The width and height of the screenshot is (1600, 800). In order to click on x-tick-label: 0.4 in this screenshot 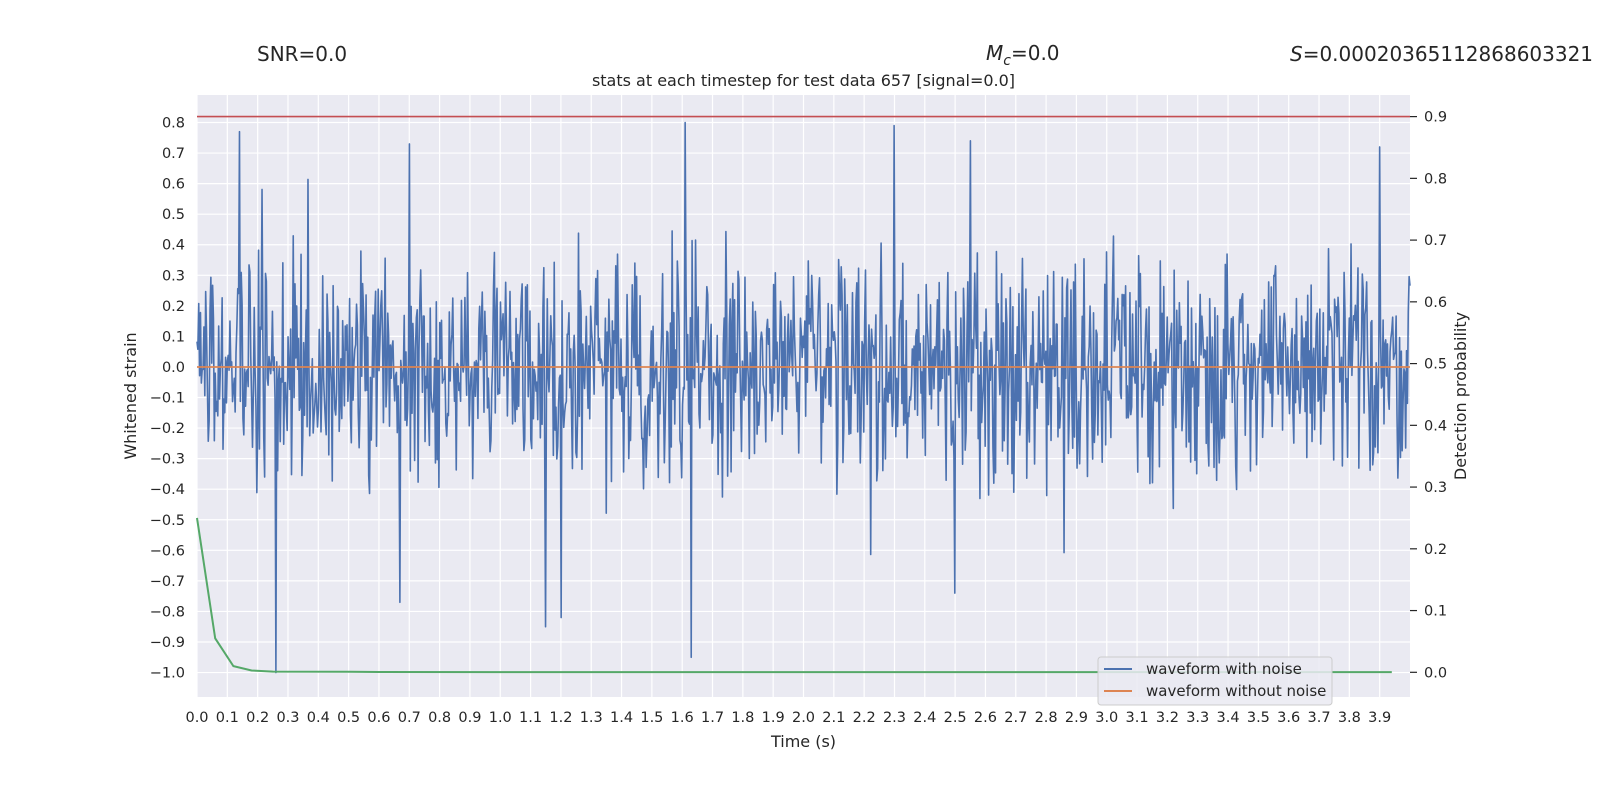, I will do `click(318, 718)`.